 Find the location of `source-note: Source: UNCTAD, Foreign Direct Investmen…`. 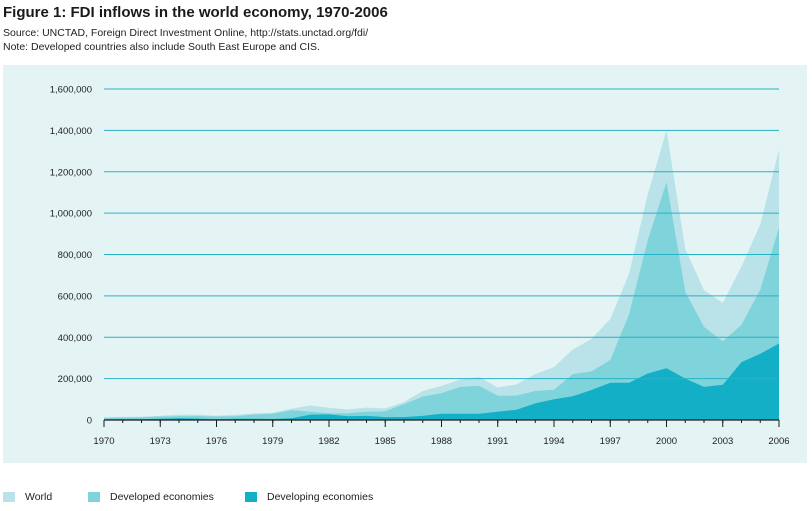

source-note: Source: UNCTAD, Foreign Direct Investmen… is located at coordinates (186, 33).